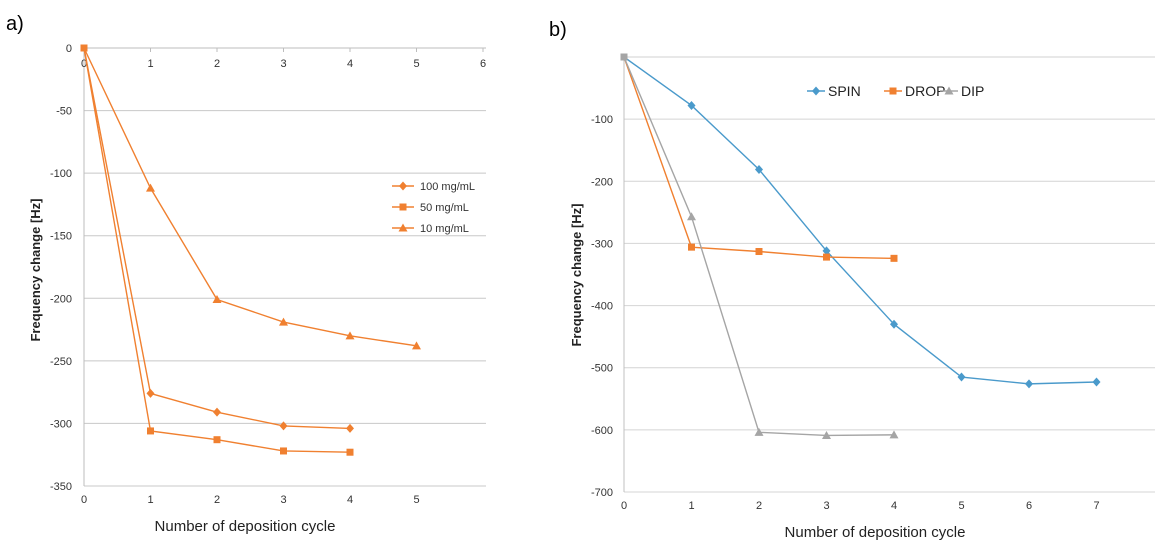 The width and height of the screenshot is (1155, 541). What do you see at coordinates (826, 506) in the screenshot?
I see `x-tick-label-b: 3` at bounding box center [826, 506].